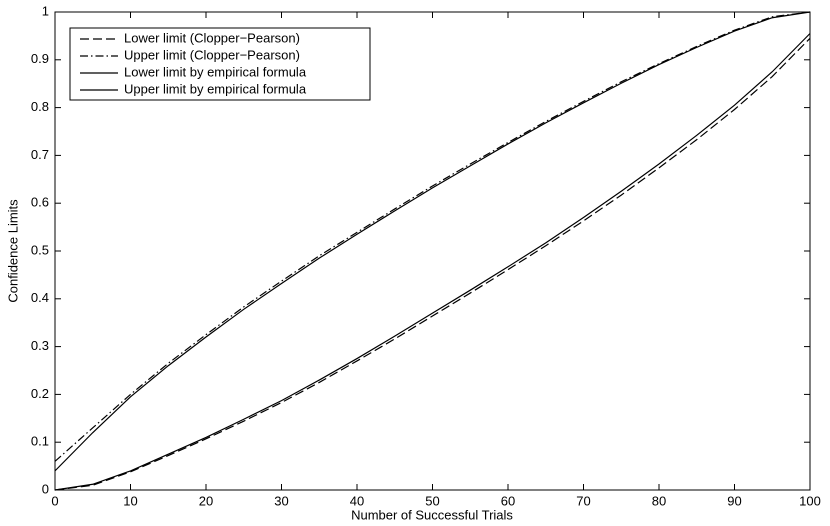  What do you see at coordinates (357, 500) in the screenshot?
I see `x-tick-label: 40` at bounding box center [357, 500].